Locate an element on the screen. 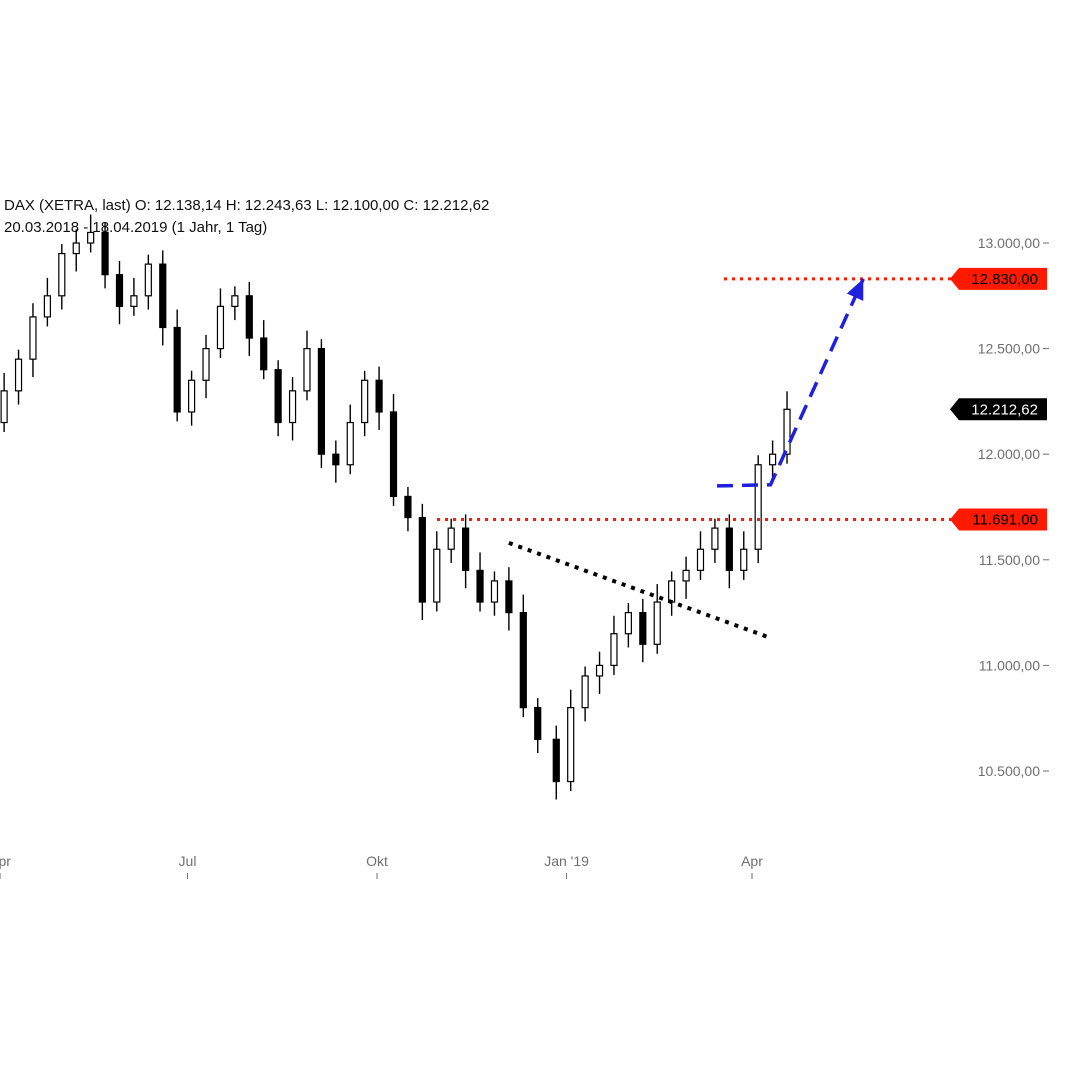 This screenshot has width=1080, height=1080. header-date-range: 20.03.2018 - 18.04.2019 (1 Jahr, 1 Tag) is located at coordinates (135, 227).